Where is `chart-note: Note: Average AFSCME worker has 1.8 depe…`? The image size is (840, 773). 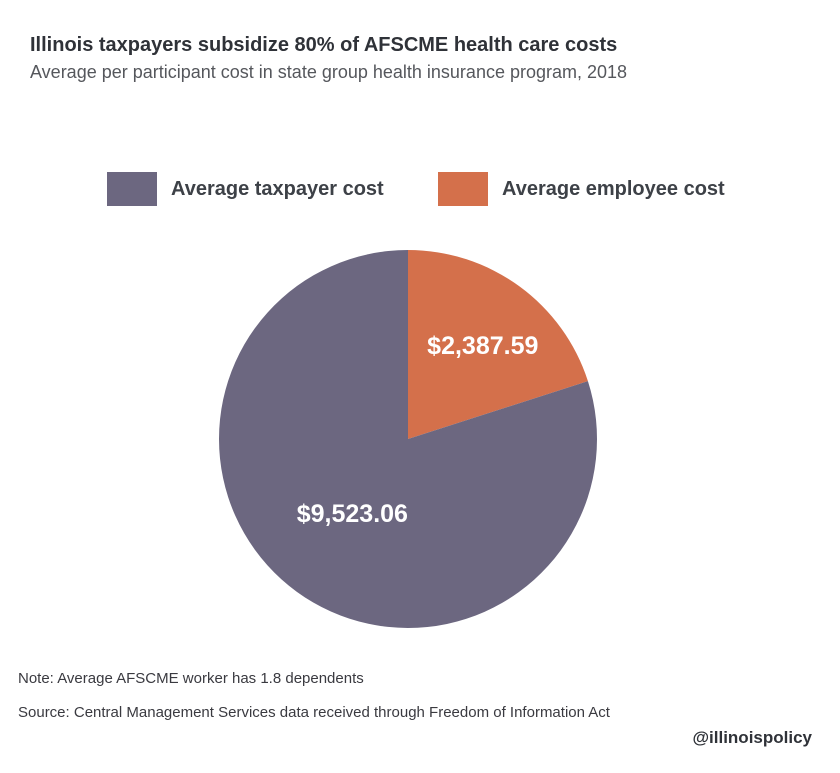
chart-note: Note: Average AFSCME worker has 1.8 depe… is located at coordinates (191, 678).